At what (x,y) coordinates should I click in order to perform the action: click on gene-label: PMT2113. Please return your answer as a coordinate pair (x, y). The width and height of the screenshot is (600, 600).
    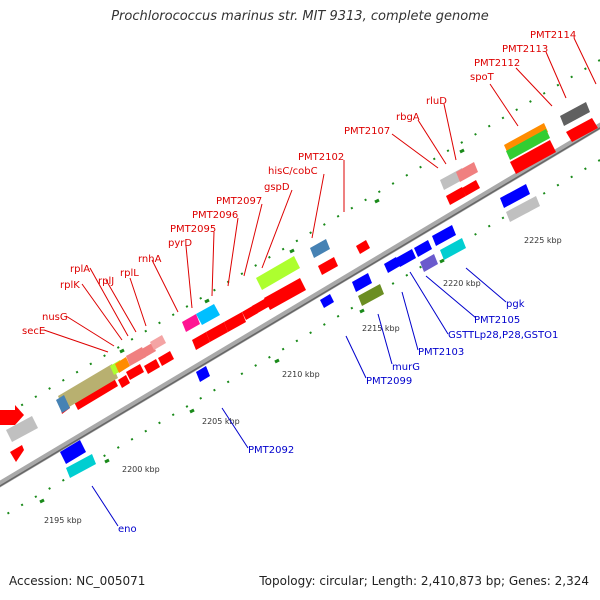
    Looking at the image, I should click on (525, 49).